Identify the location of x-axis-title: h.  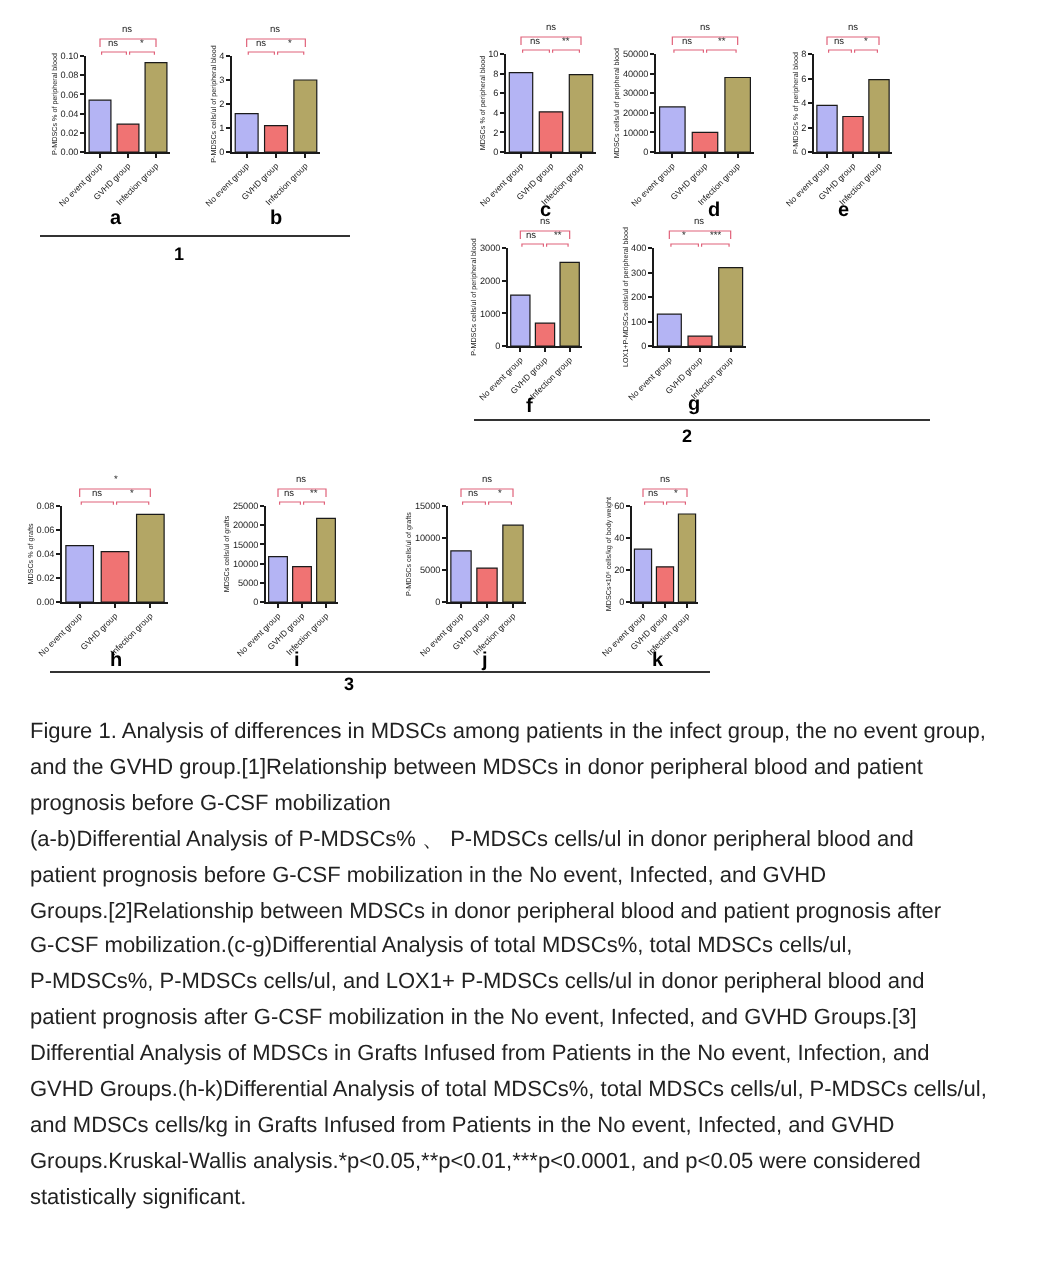
(116, 661).